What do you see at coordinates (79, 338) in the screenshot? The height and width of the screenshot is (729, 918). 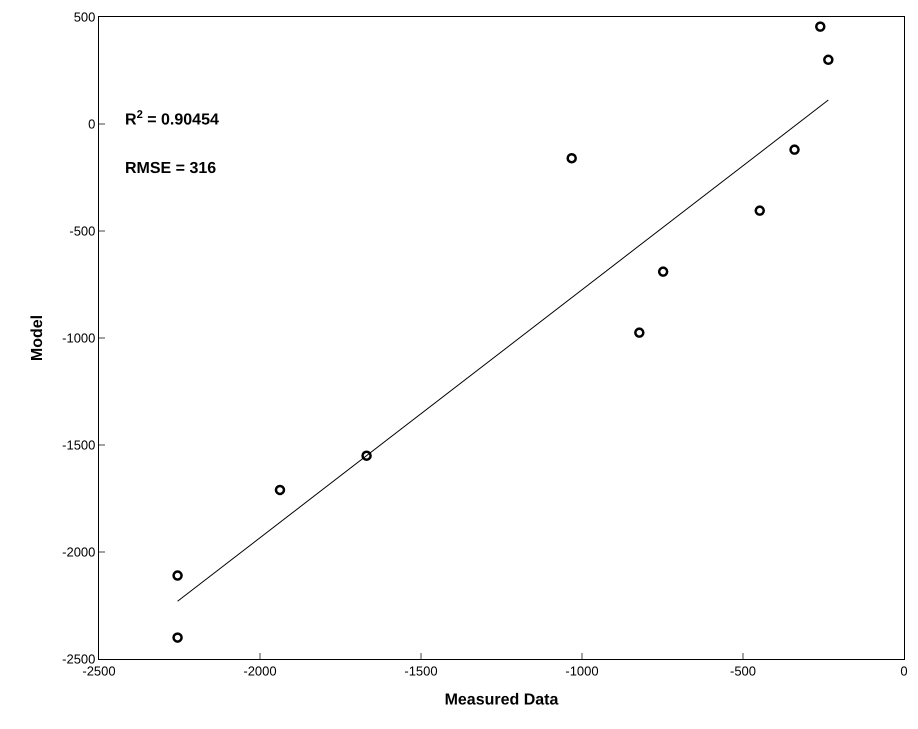 I see `y-tick-label: -1000` at bounding box center [79, 338].